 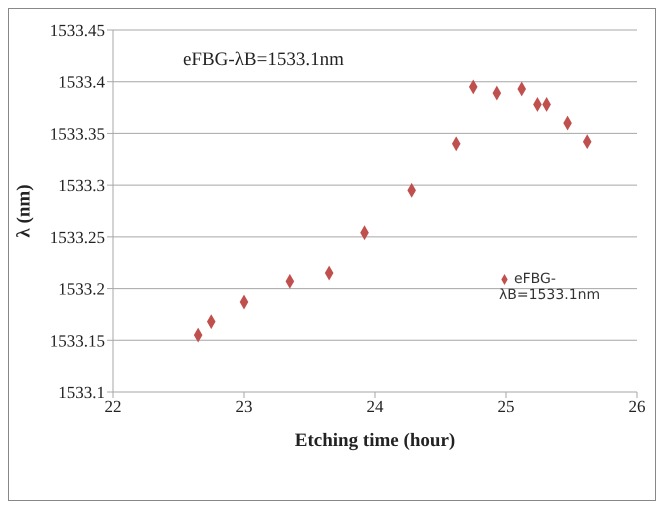 I want to click on x-tick-label: 26, so click(x=637, y=406).